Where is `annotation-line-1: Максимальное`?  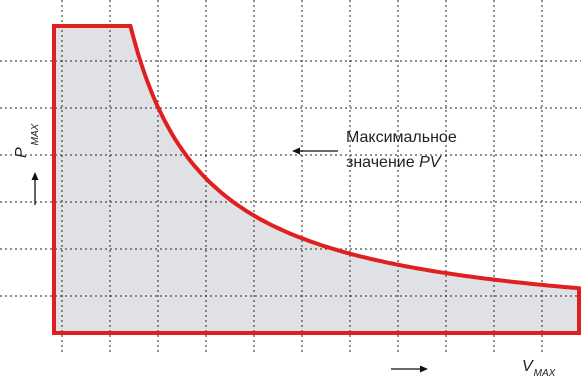
annotation-line-1: Максимальное is located at coordinates (401, 137).